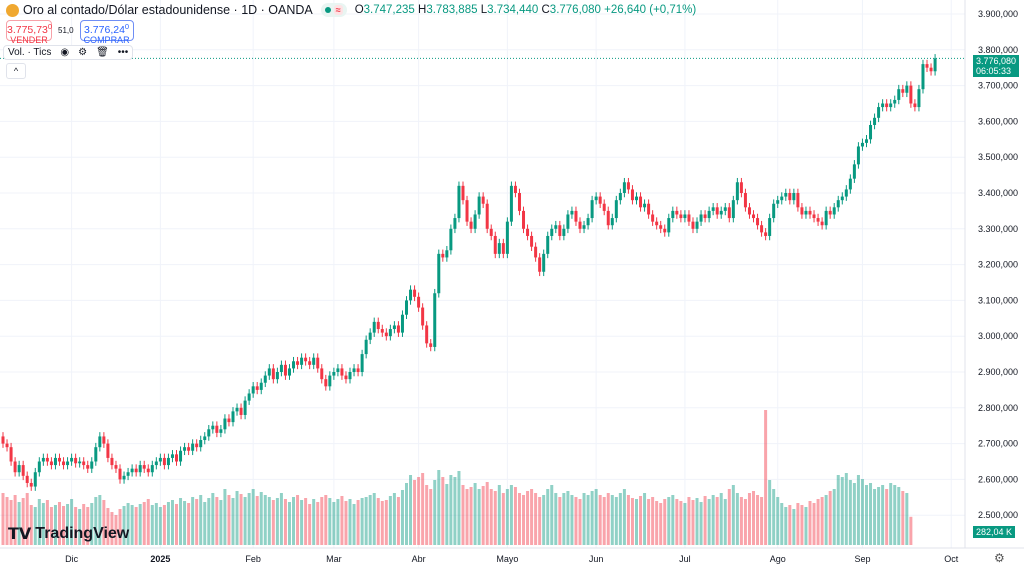 The image size is (1024, 571). Describe the element at coordinates (102, 52) in the screenshot. I see `trash-icon: 🗑` at that location.